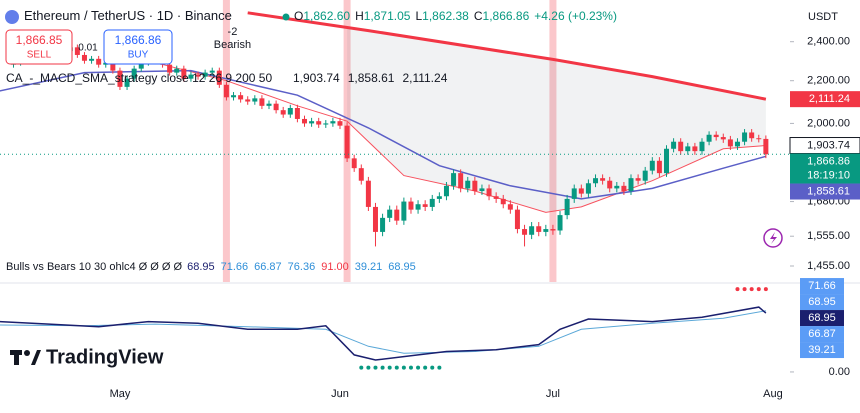 This screenshot has width=860, height=413. Describe the element at coordinates (94, 267) in the screenshot. I see `indicator-legend: Bulls vs Bears 10 30 ohlc4 Ø Ø Ø Ø` at that location.